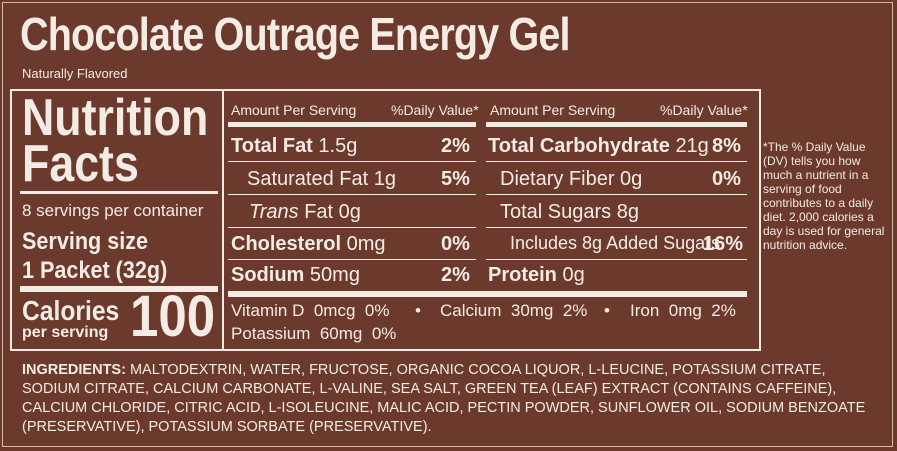 This screenshot has width=897, height=451. I want to click on nutrient-row: Trans Fat 0g, so click(305, 212).